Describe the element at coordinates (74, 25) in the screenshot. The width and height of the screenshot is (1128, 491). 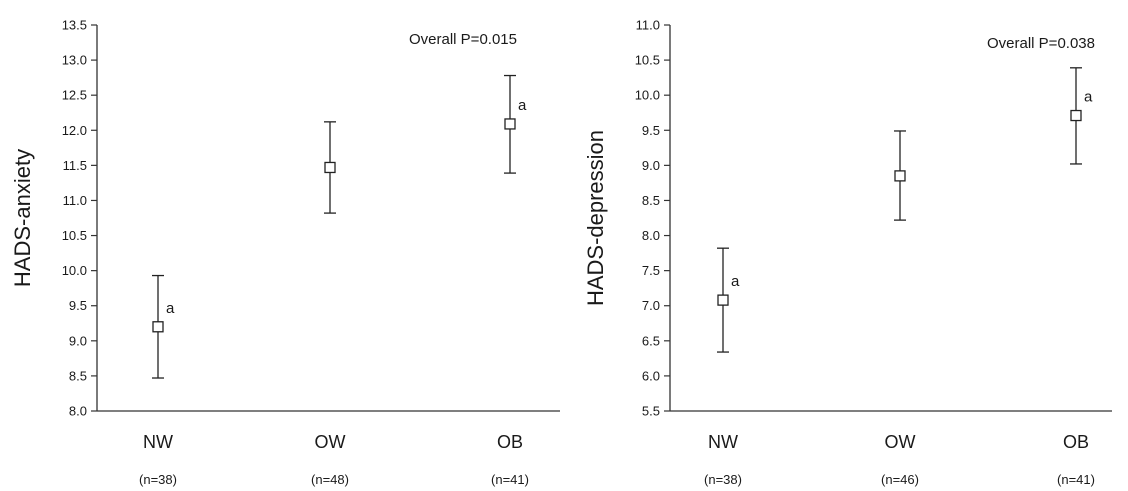
I see `y-tick-label: 13.5` at that location.